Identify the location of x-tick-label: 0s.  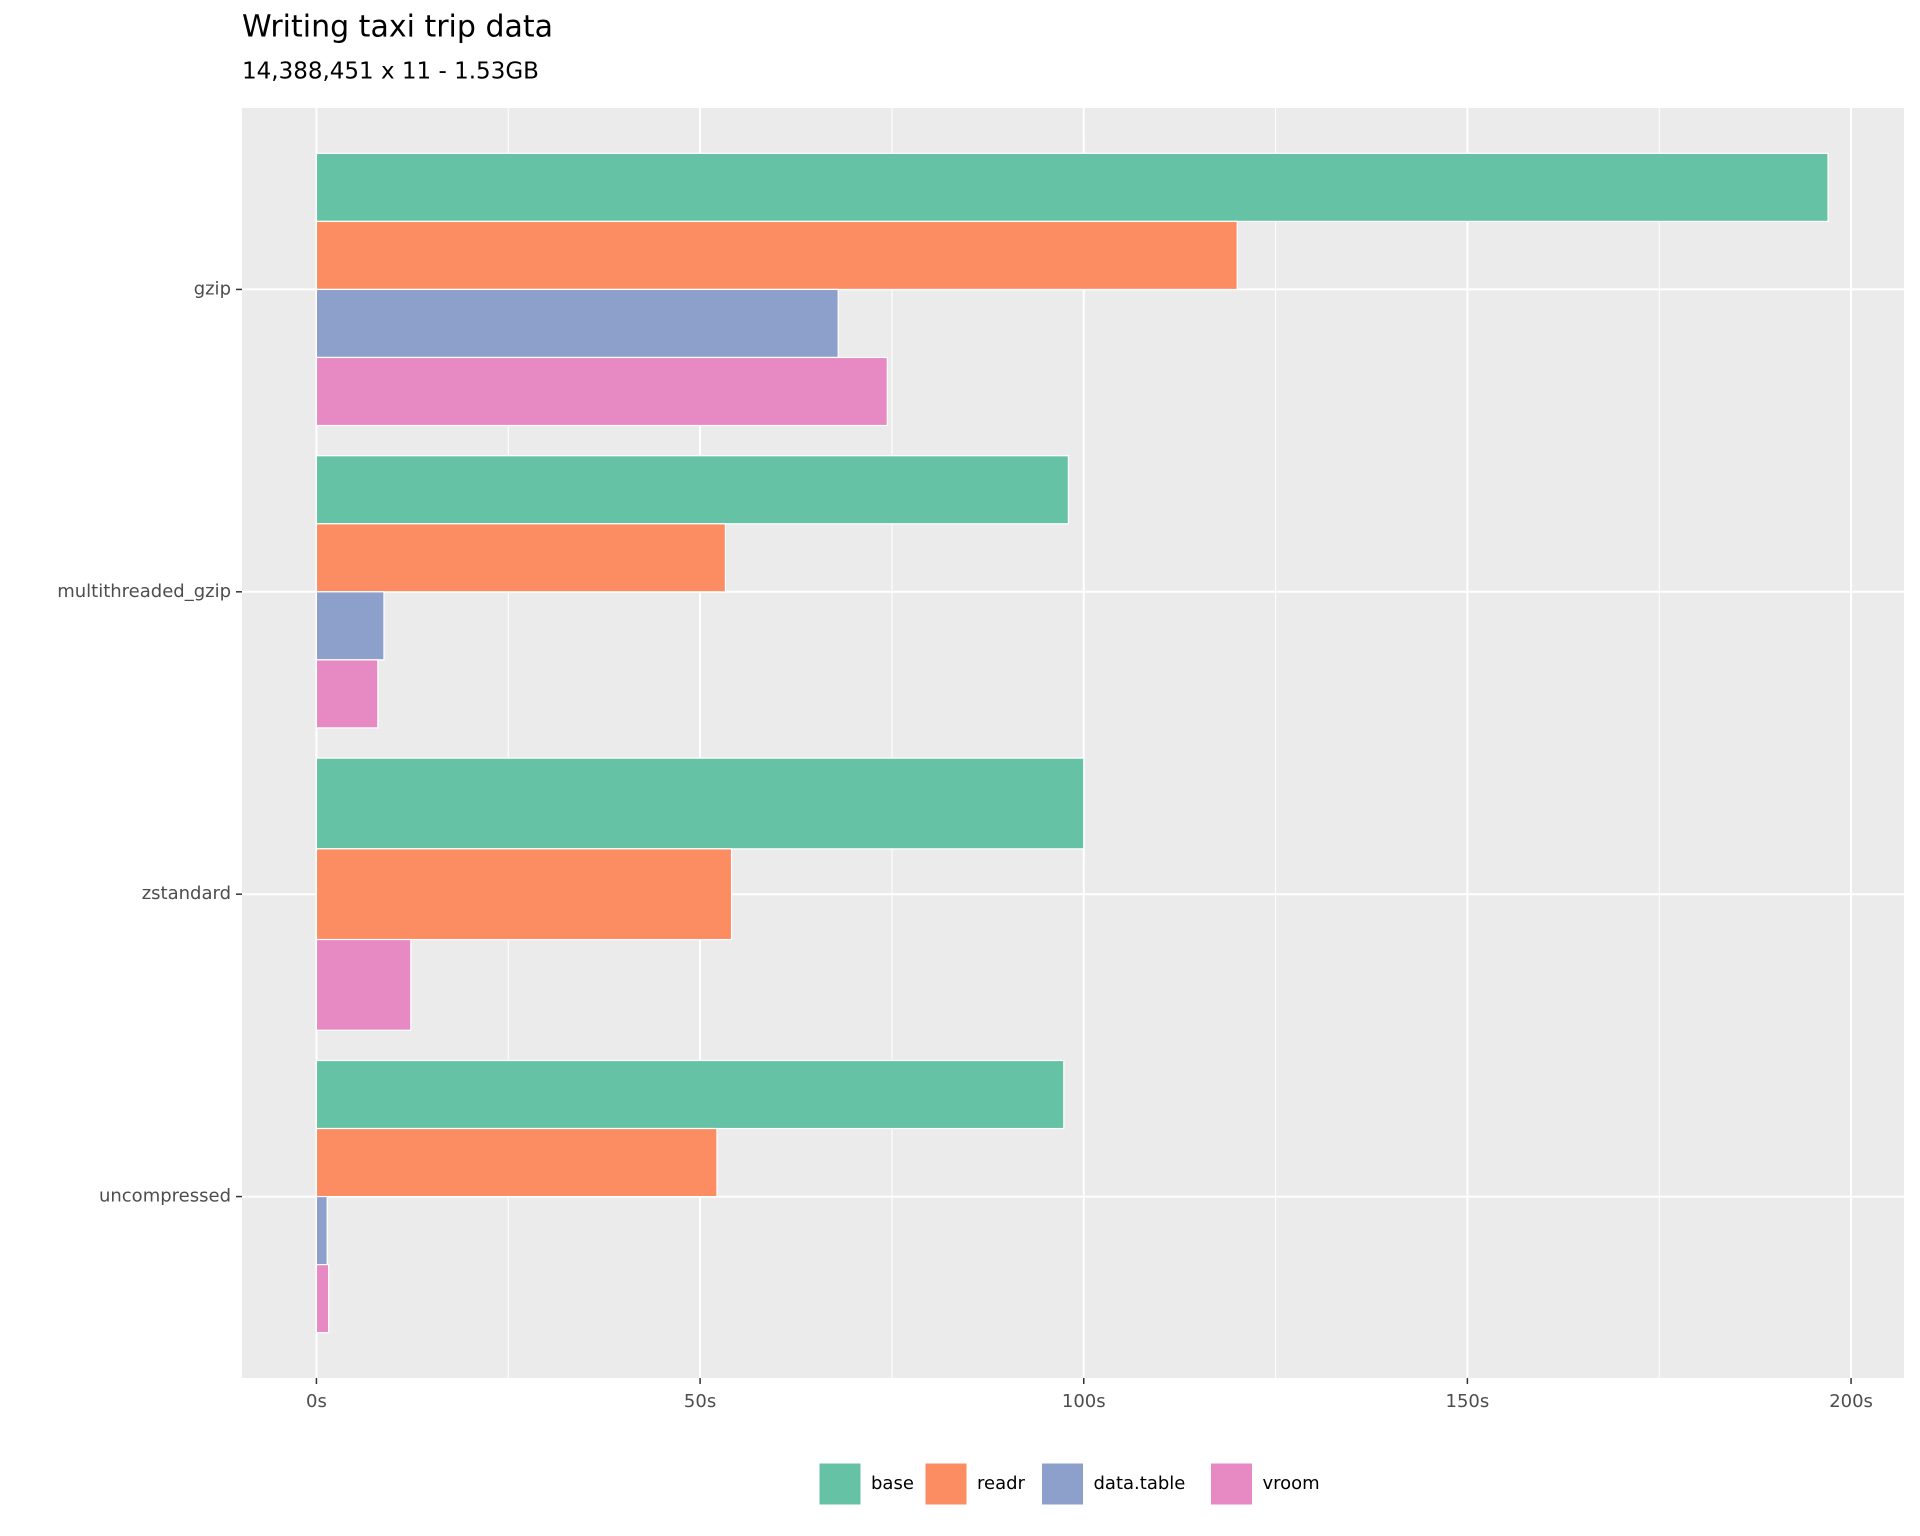
(316, 1401).